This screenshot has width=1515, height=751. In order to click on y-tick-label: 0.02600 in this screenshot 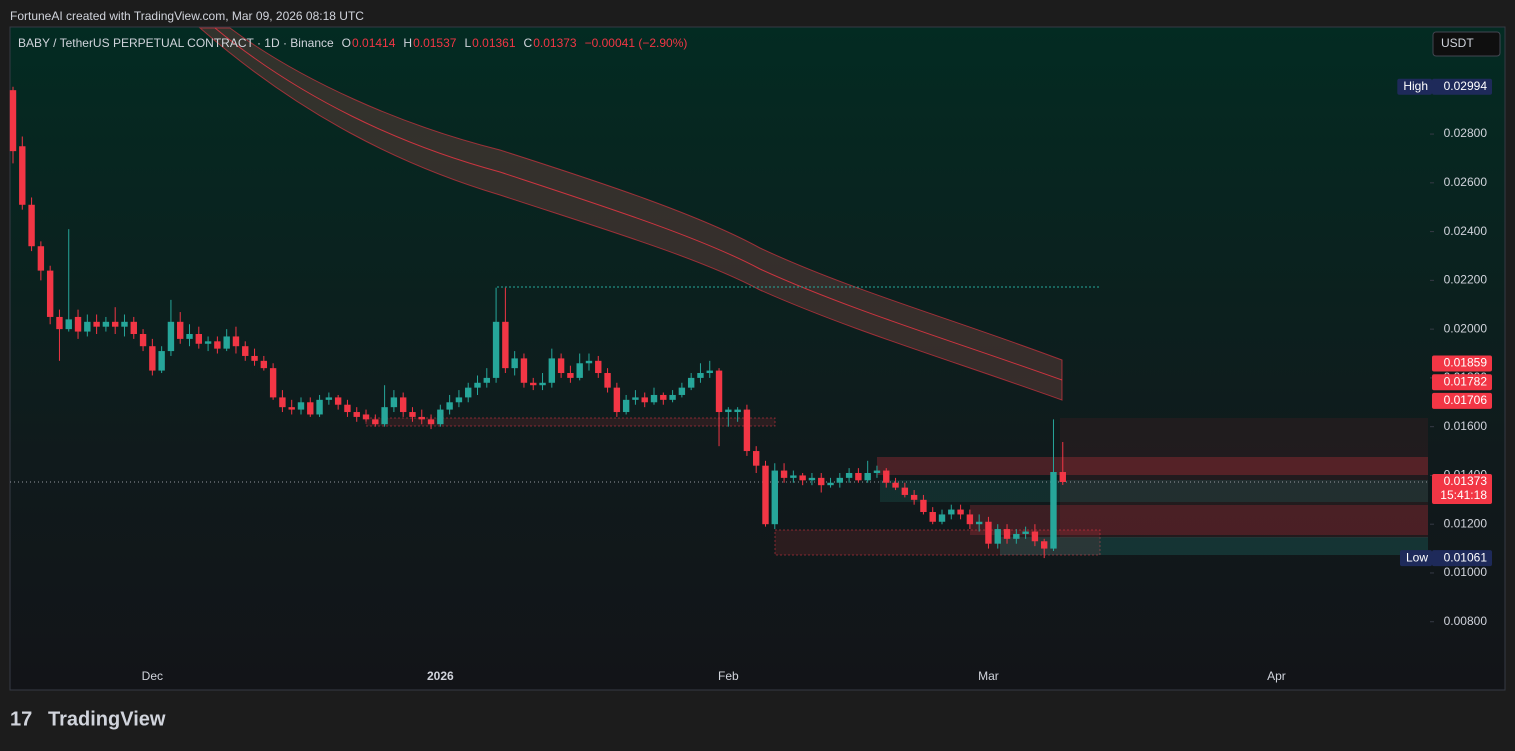, I will do `click(1466, 182)`.